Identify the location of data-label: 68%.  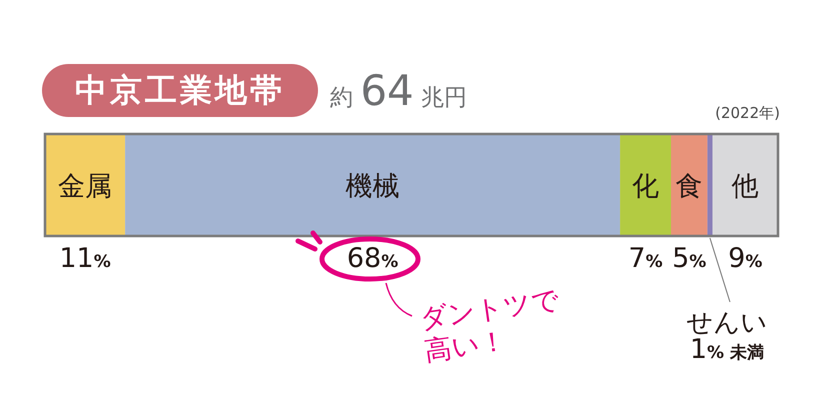
(372, 258).